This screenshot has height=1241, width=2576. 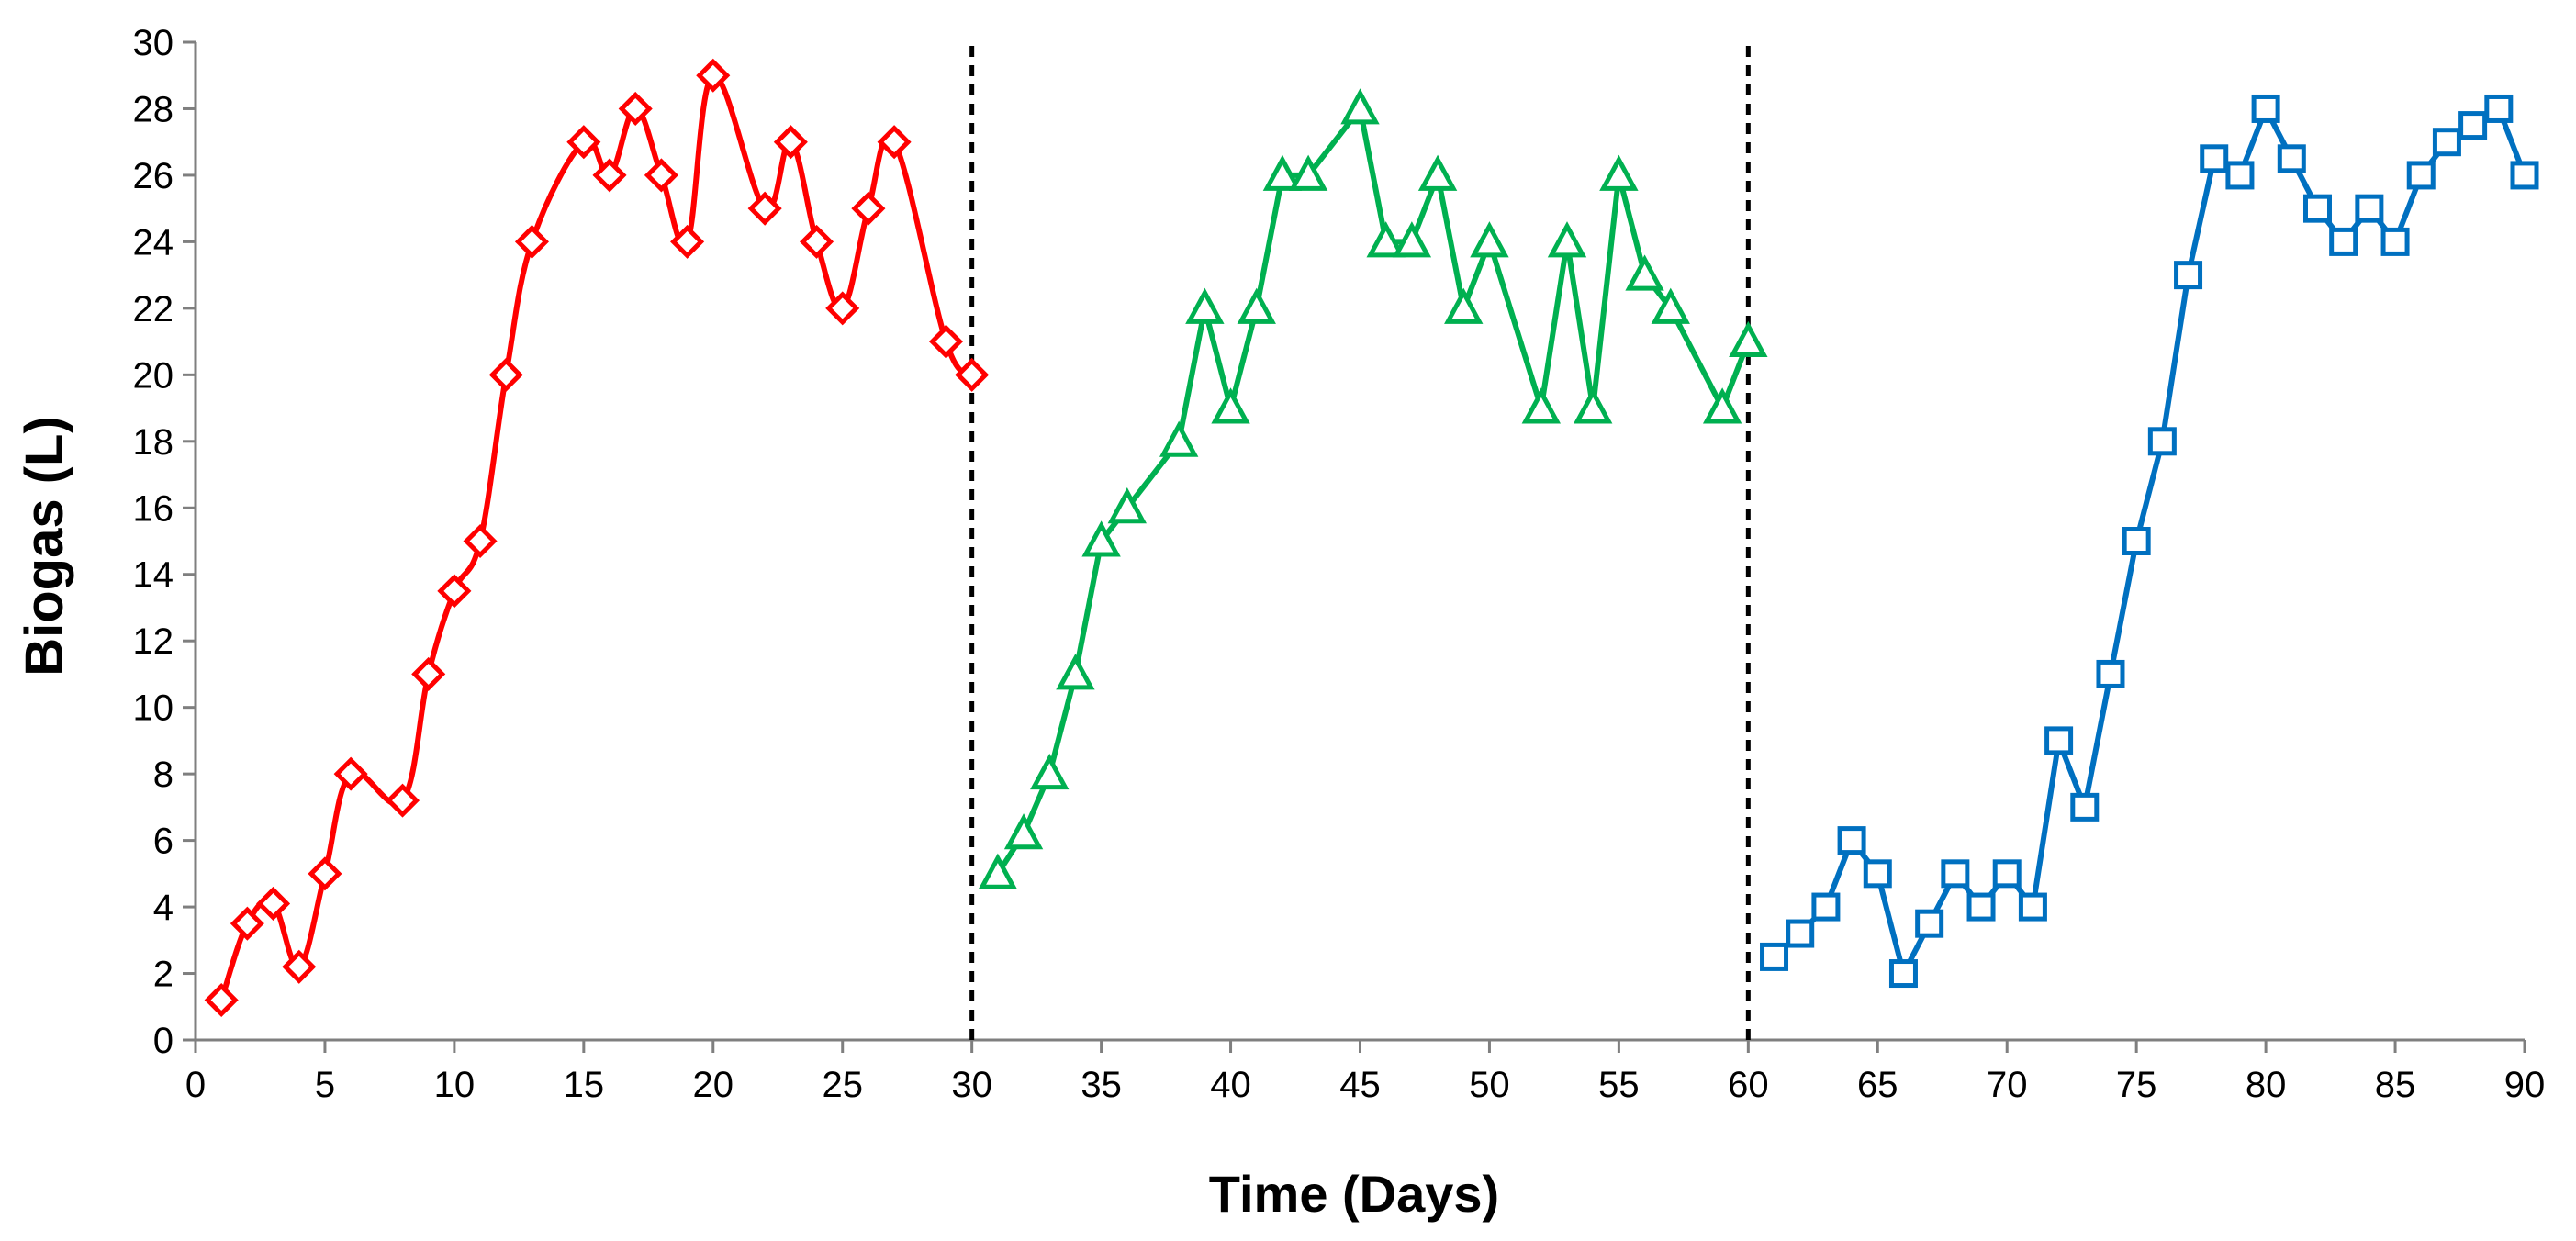 What do you see at coordinates (153, 641) in the screenshot?
I see `y-tick-label: 12` at bounding box center [153, 641].